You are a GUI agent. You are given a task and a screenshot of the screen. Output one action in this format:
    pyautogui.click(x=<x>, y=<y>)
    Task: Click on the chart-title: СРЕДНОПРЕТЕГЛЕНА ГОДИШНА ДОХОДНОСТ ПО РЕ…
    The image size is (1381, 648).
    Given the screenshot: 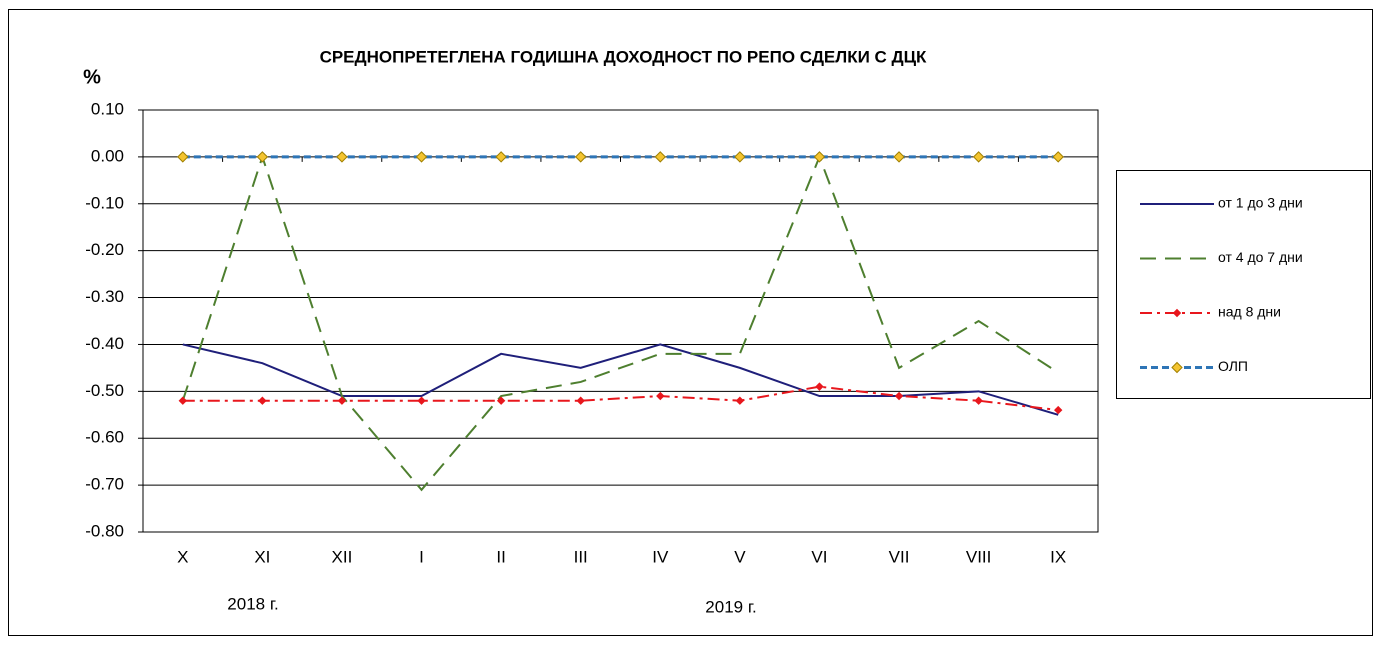 What is the action you would take?
    pyautogui.click(x=623, y=56)
    